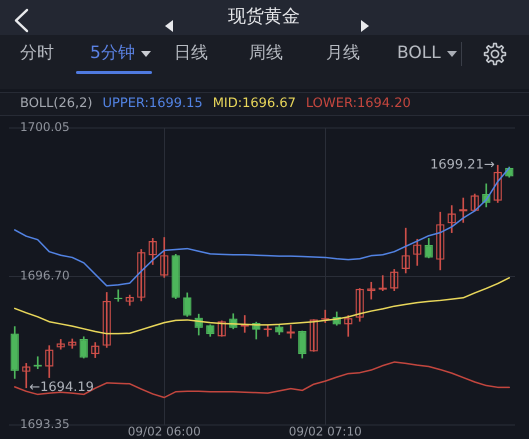  Describe the element at coordinates (45, 424) in the screenshot. I see `y-tick-label: 1693.35` at that location.